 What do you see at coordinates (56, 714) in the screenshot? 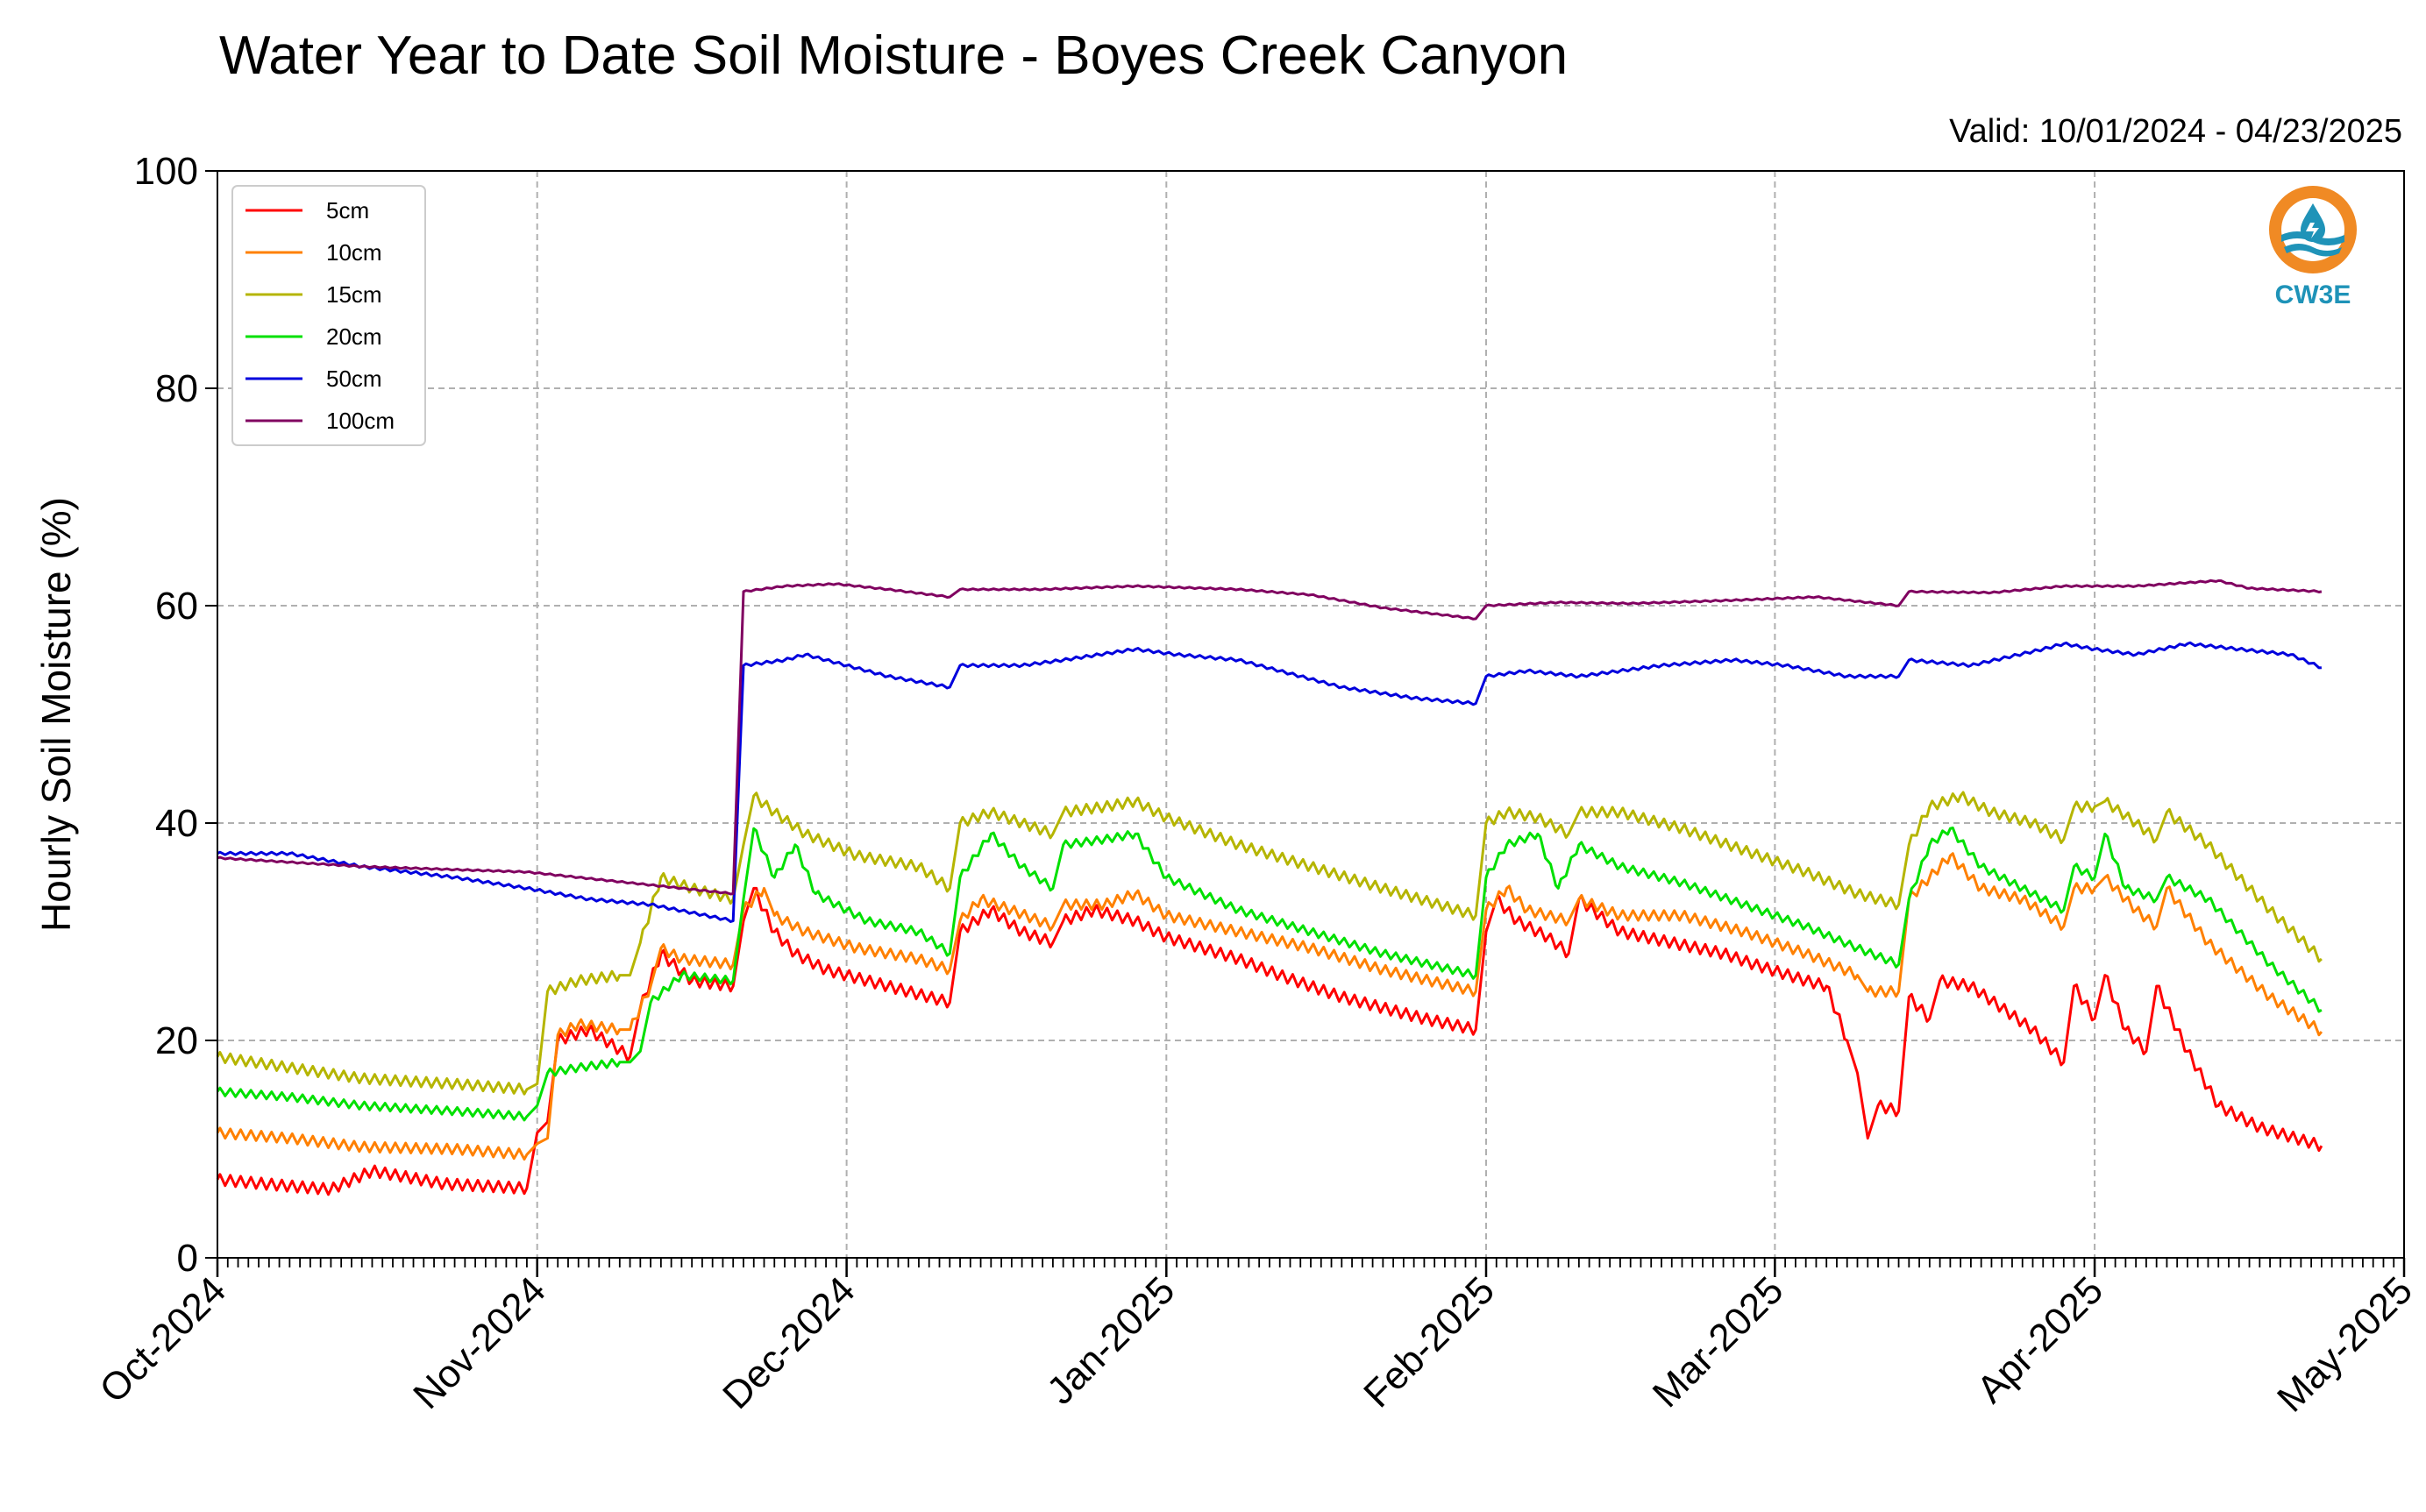
I see `y-axis-label: Hourly Soil Moisture (%)` at bounding box center [56, 714].